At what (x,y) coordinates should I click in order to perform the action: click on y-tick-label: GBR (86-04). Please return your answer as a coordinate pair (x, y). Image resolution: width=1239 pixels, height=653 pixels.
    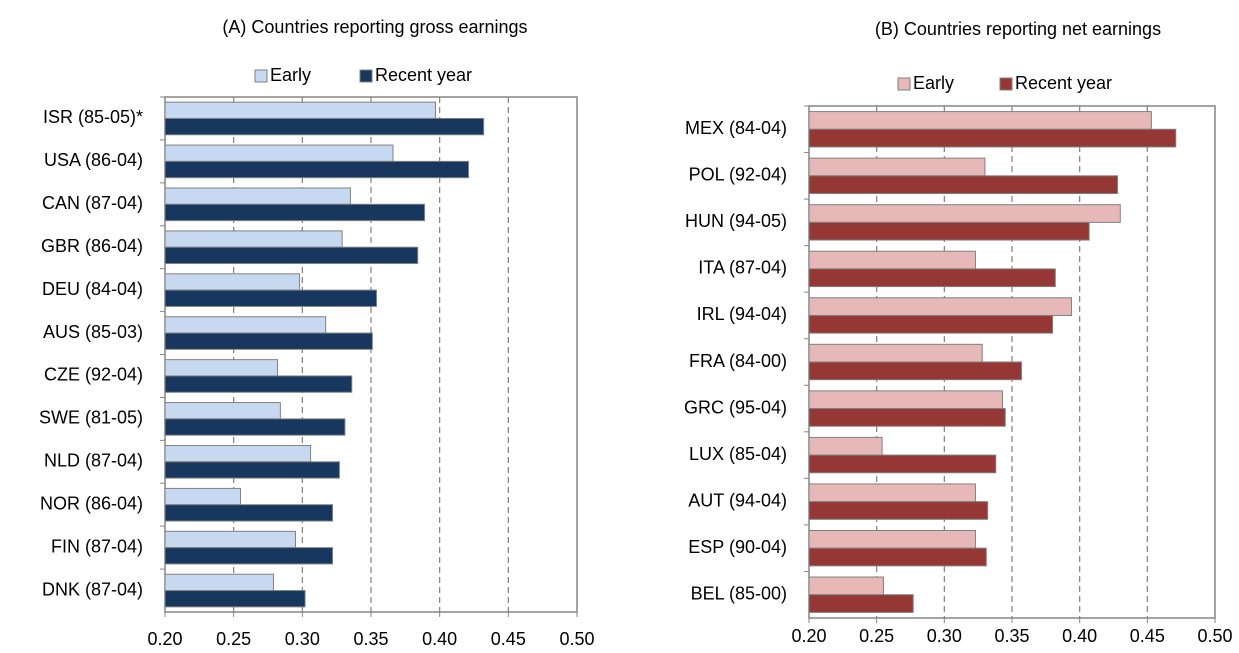
    Looking at the image, I should click on (92, 246).